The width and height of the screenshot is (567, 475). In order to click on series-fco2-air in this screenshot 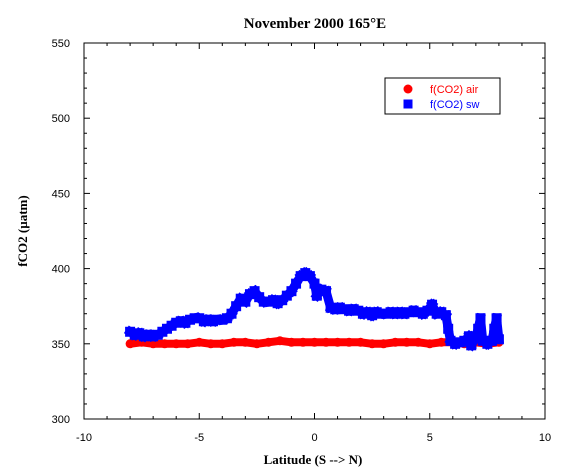, I will do `click(314, 342)`.